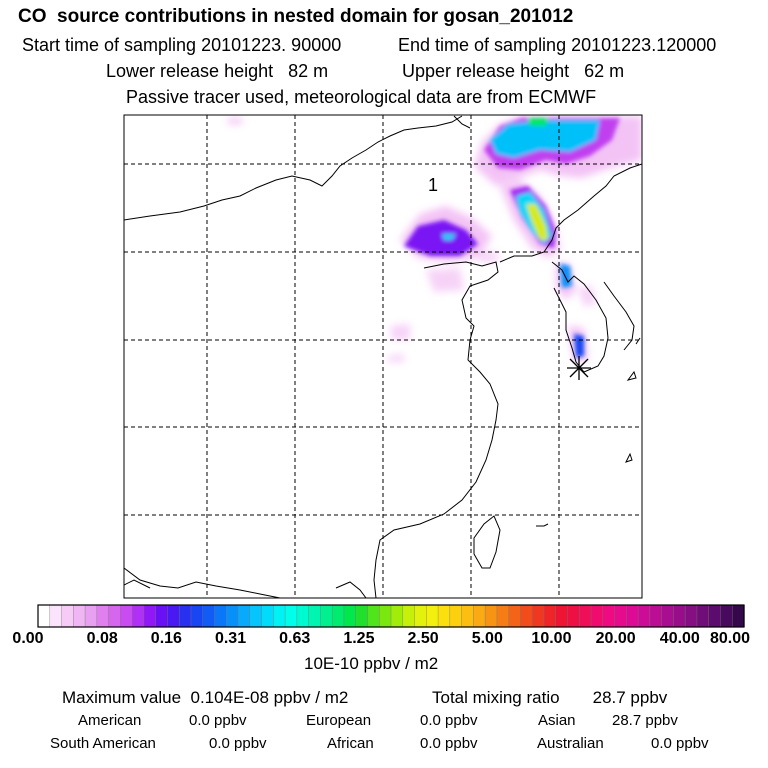  What do you see at coordinates (102, 638) in the screenshot?
I see `colorbar-tick-label: 0.08` at bounding box center [102, 638].